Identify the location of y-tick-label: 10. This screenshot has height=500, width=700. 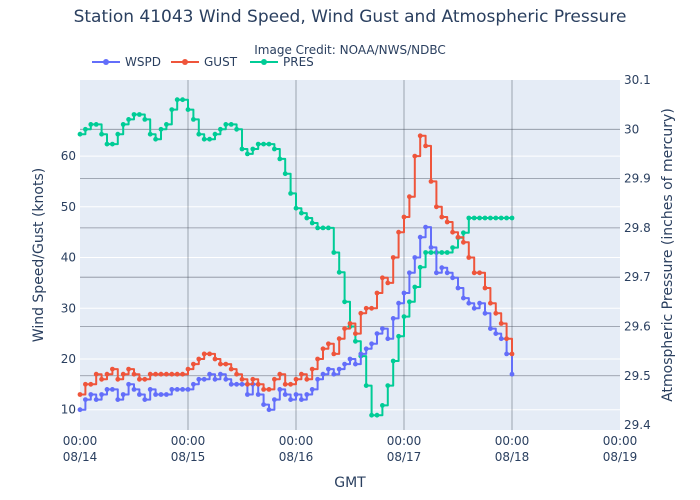
(68, 410).